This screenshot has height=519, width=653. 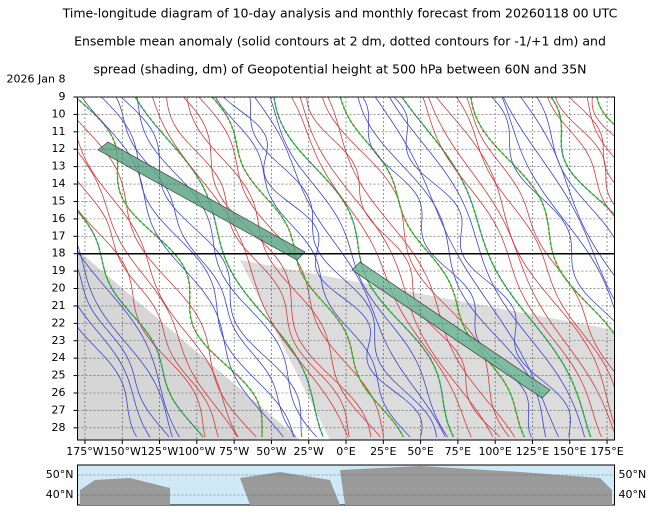 I want to click on x-tick-label: 150°W, so click(x=122, y=451).